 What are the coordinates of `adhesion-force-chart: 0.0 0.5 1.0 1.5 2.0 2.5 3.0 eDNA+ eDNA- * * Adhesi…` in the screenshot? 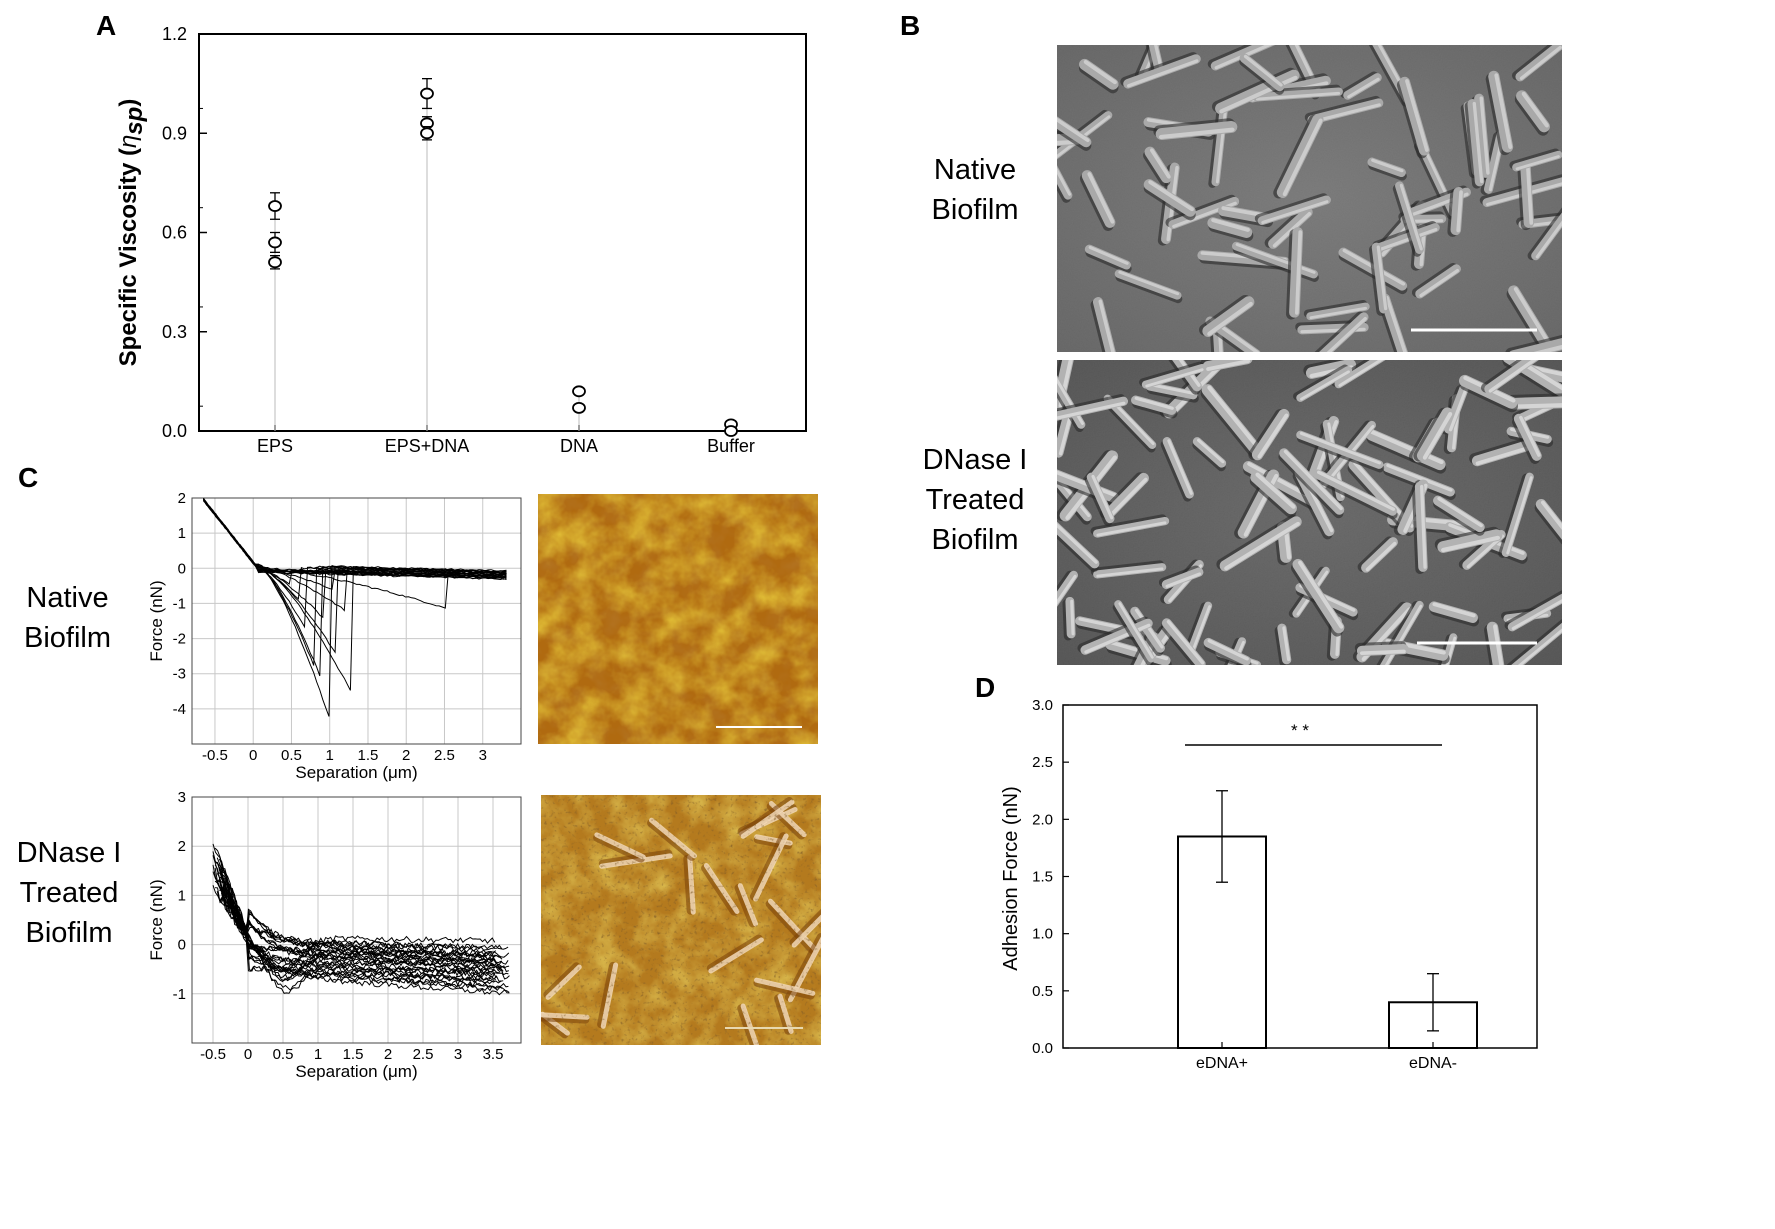 It's located at (1269, 884).